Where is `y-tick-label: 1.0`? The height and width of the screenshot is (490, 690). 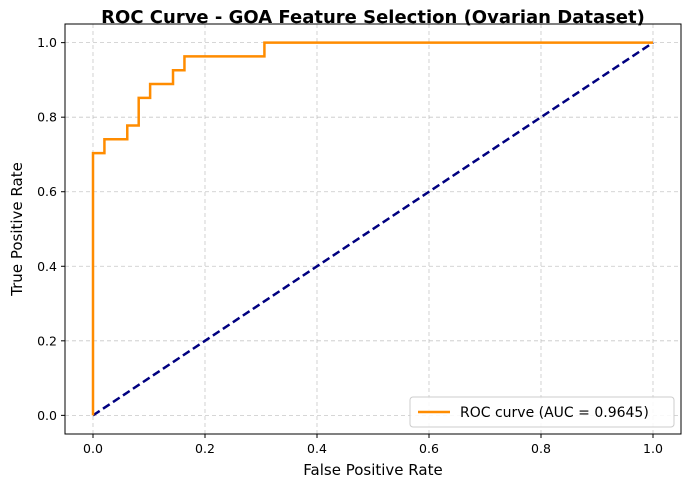
y-tick-label: 1.0 is located at coordinates (47, 42).